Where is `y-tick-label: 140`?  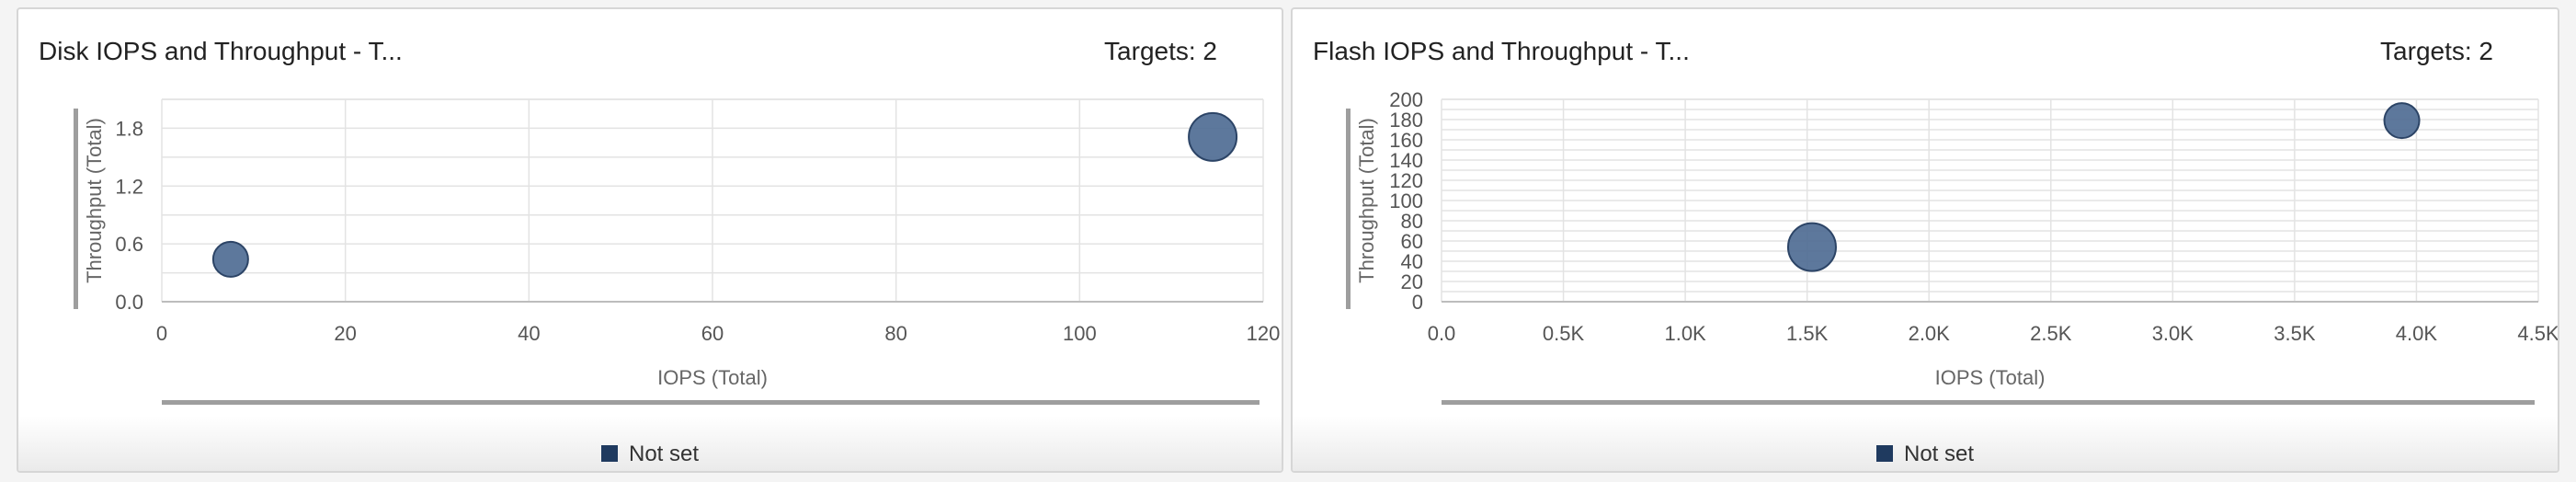 y-tick-label: 140 is located at coordinates (1406, 160).